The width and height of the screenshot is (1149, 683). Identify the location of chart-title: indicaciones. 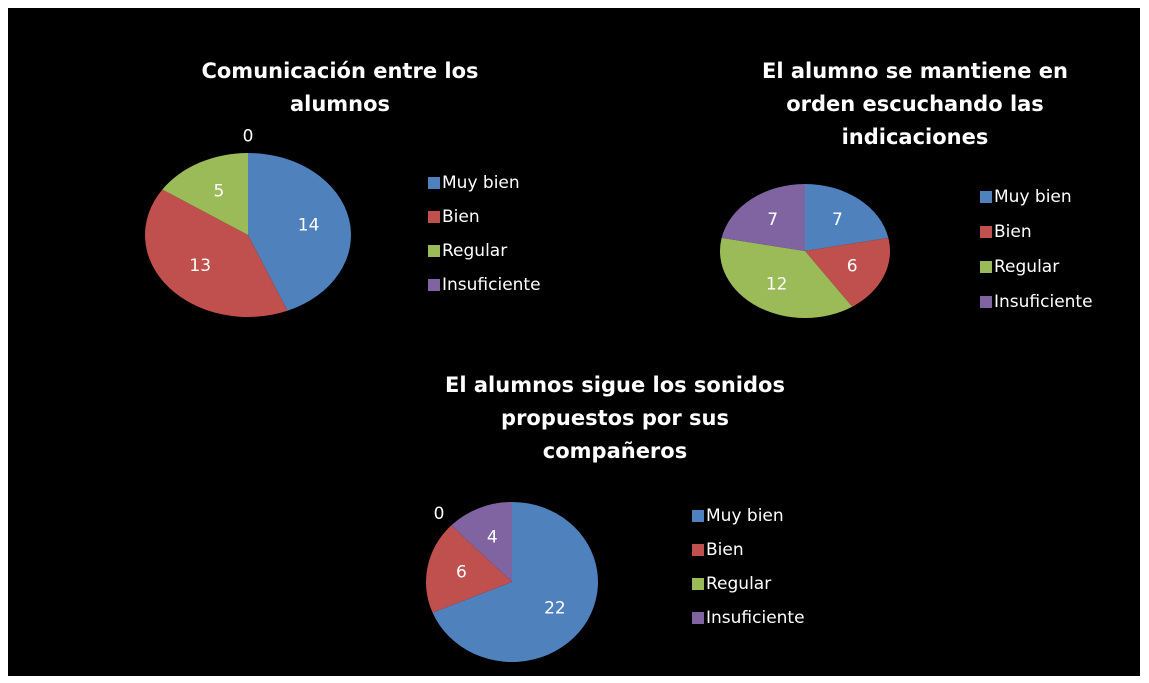
(915, 137).